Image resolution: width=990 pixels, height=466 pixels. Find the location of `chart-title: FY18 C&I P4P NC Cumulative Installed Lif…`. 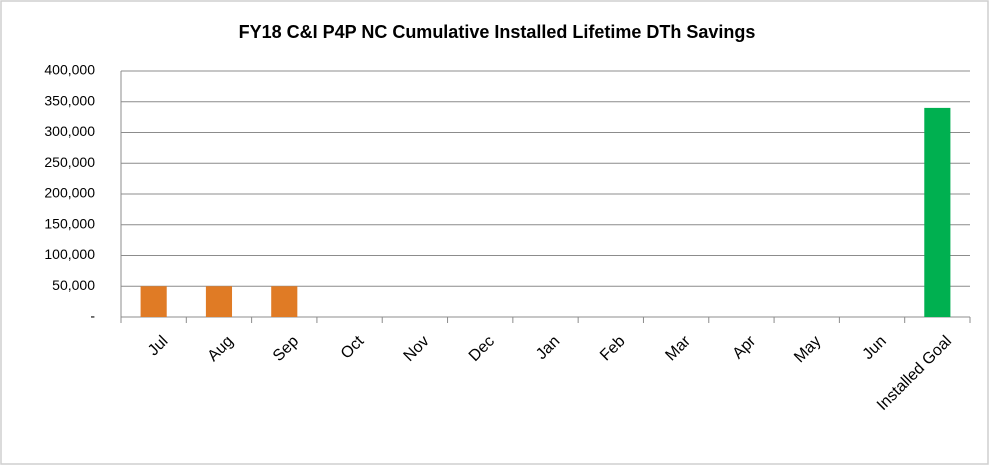

chart-title: FY18 C&I P4P NC Cumulative Installed Lif… is located at coordinates (497, 32).